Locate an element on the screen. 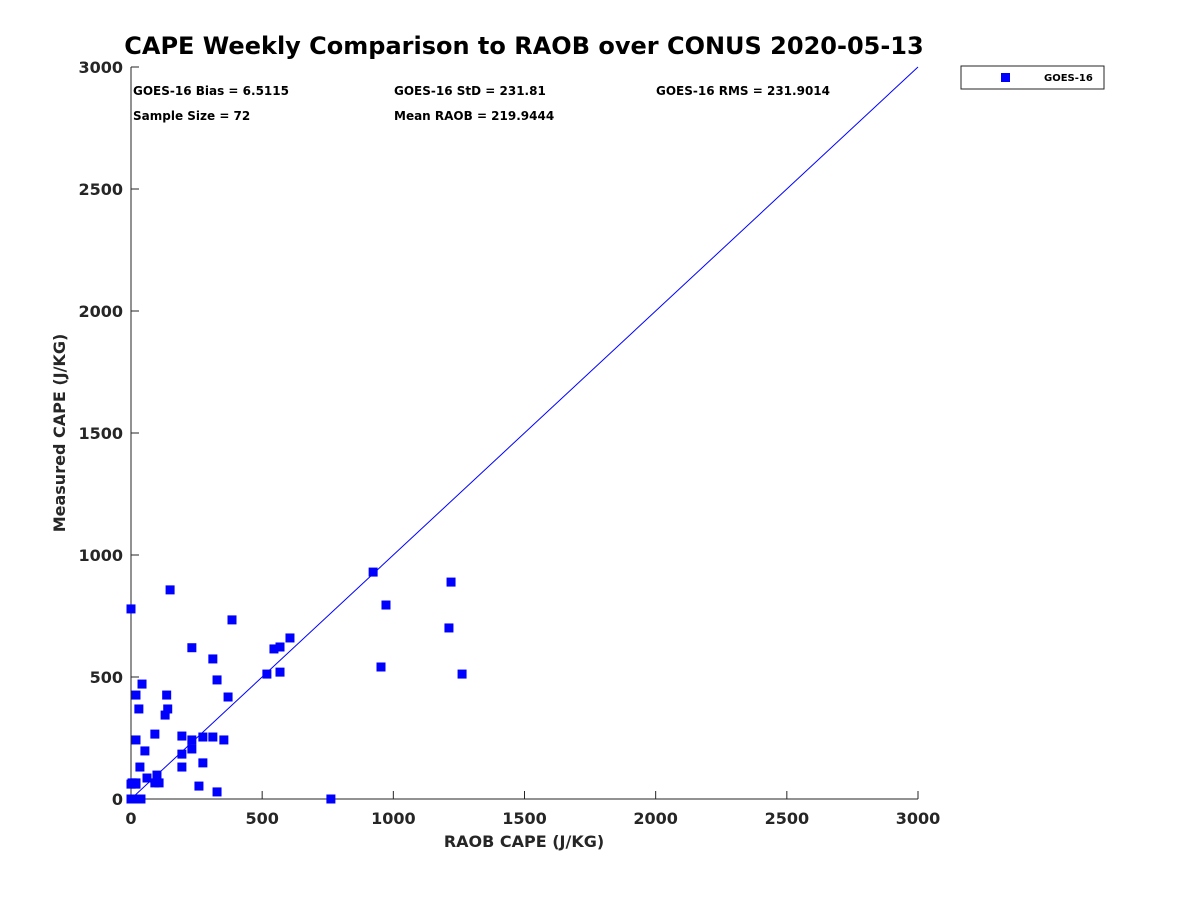 This screenshot has width=1200, height=900. x-tick-label: 0 is located at coordinates (130, 818).